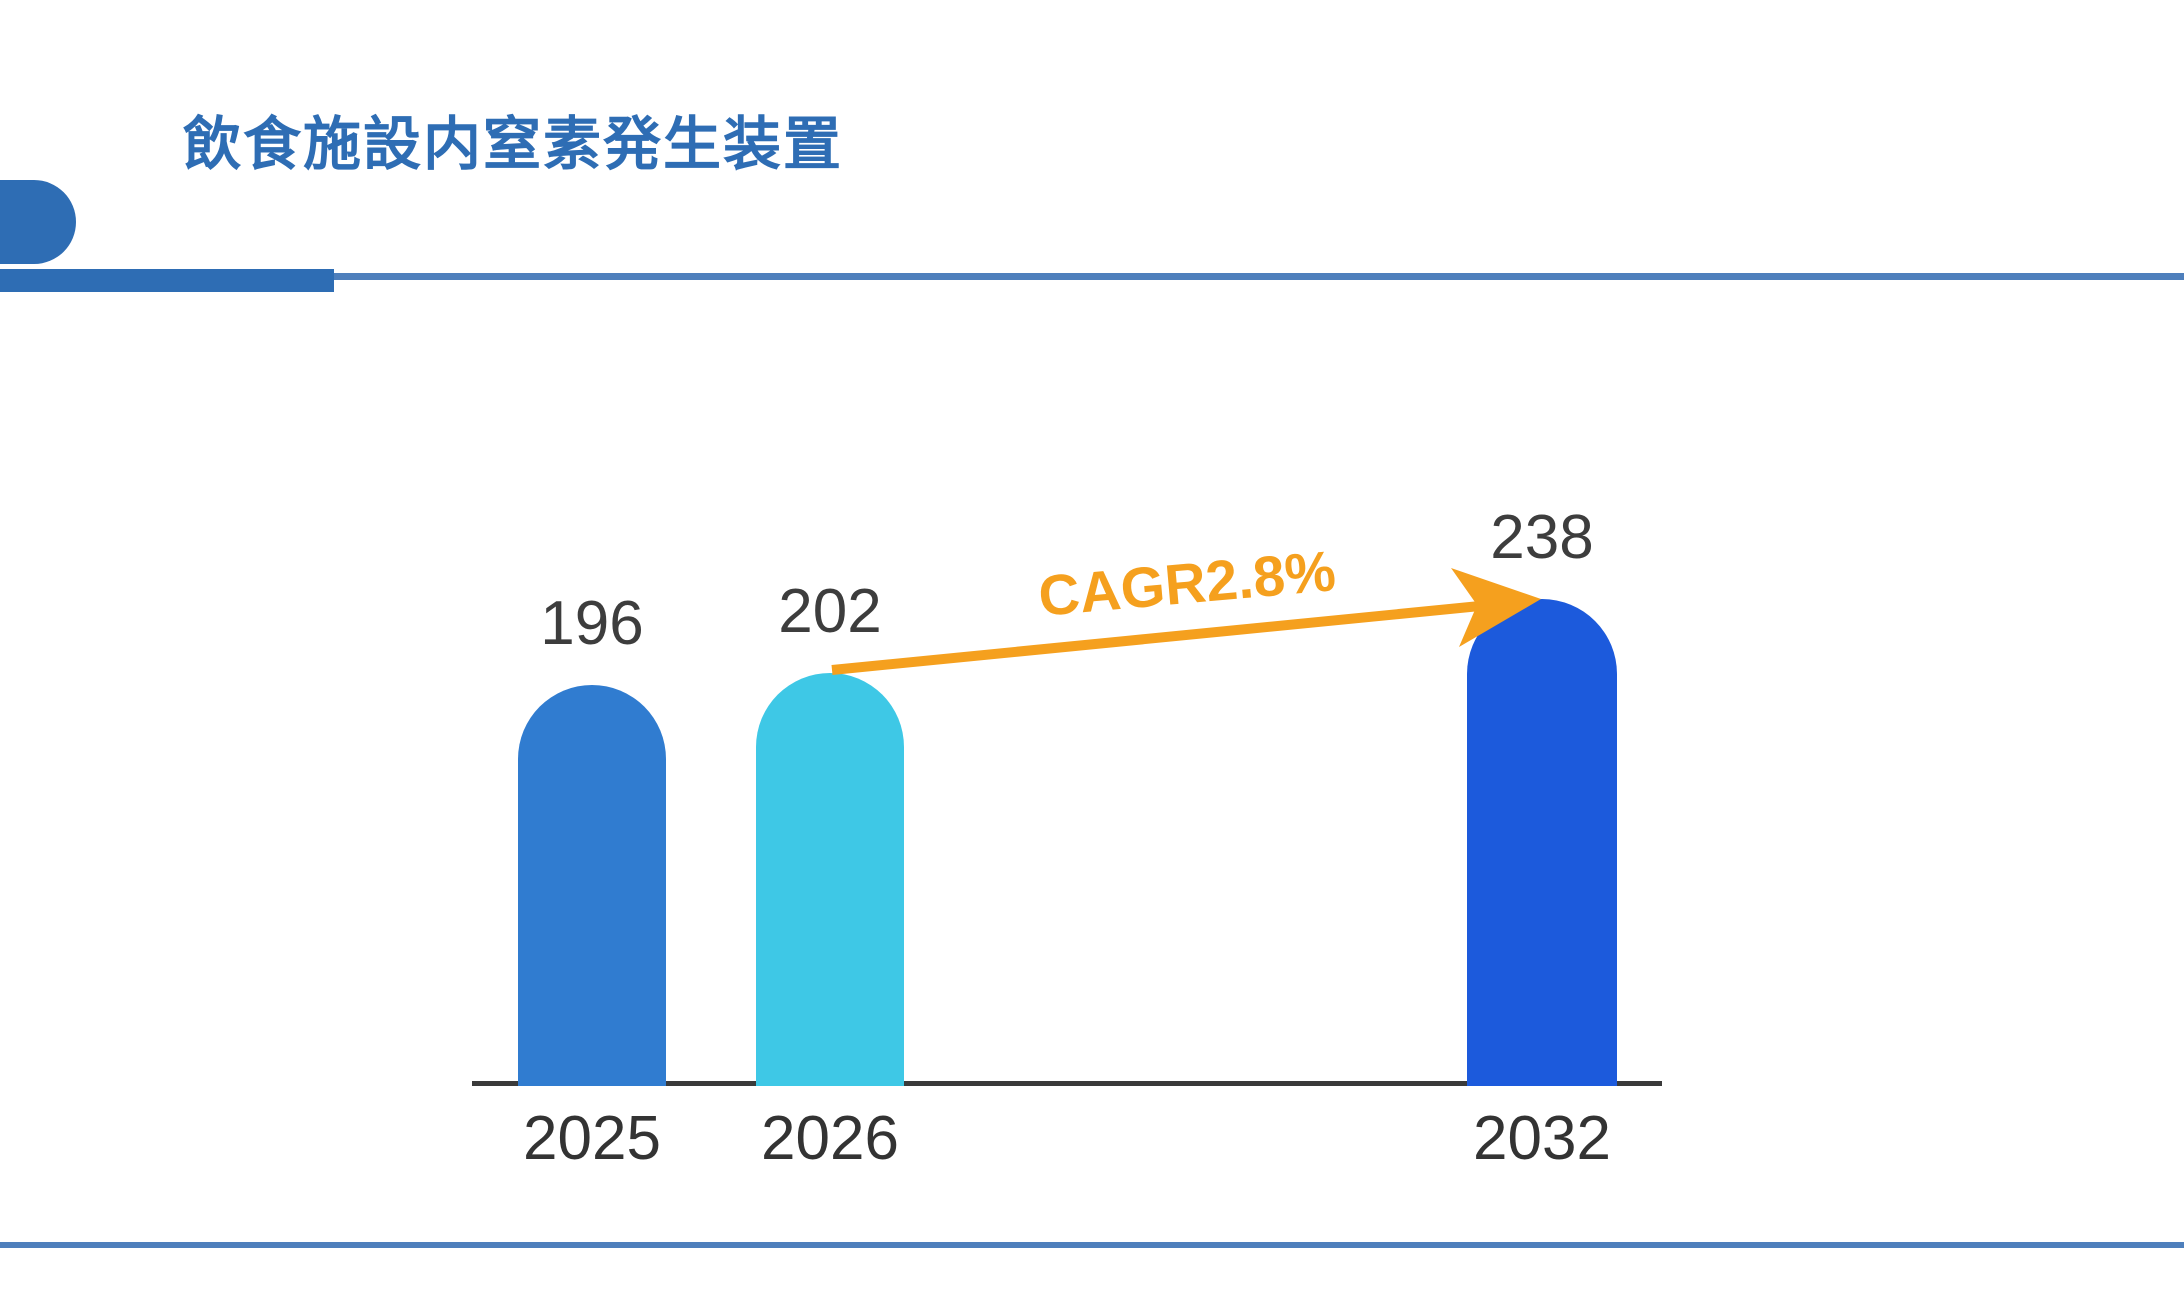 This screenshot has height=1293, width=2184. Describe the element at coordinates (830, 611) in the screenshot. I see `value-label-2026: 202` at that location.